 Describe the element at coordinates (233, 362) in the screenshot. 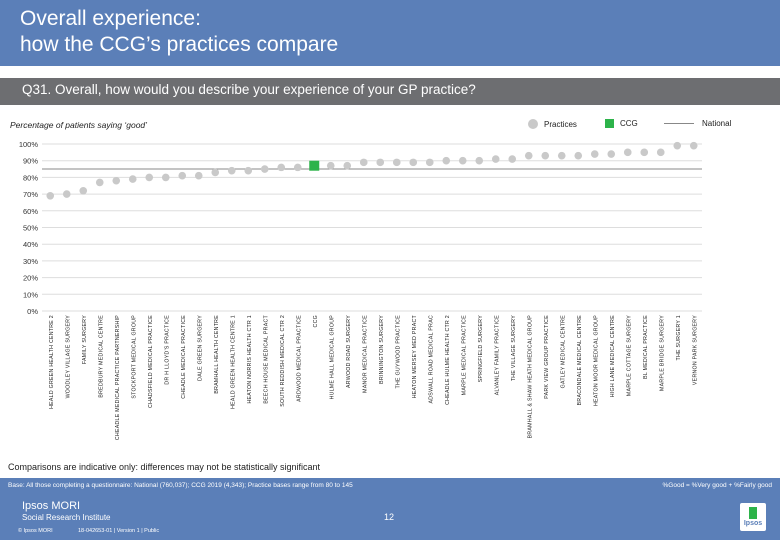

I see `x-tick-label: HEALD GREEN HEALTH CENTRE 1` at that location.